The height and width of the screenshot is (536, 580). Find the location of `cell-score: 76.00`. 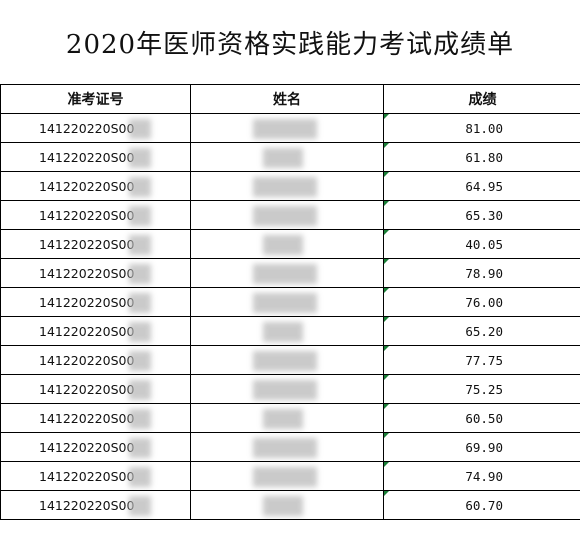

cell-score: 76.00 is located at coordinates (481, 302).